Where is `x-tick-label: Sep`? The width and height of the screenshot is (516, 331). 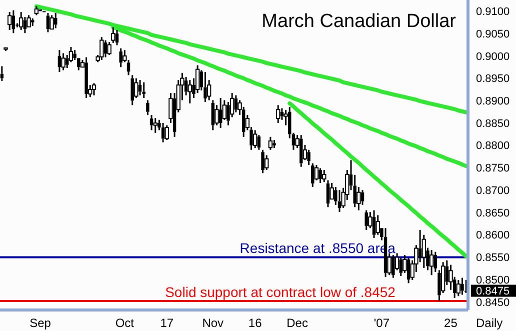
x-tick-label: Sep is located at coordinates (41, 323).